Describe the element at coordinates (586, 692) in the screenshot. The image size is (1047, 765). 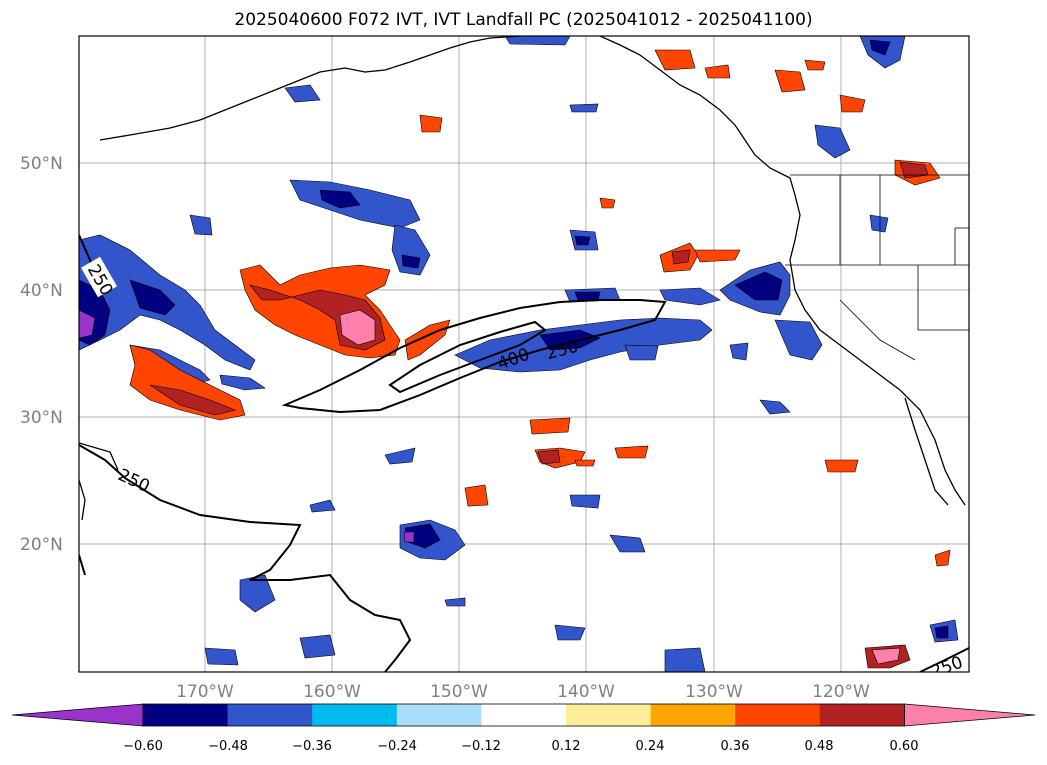
I see `lon-label: 140°W` at that location.